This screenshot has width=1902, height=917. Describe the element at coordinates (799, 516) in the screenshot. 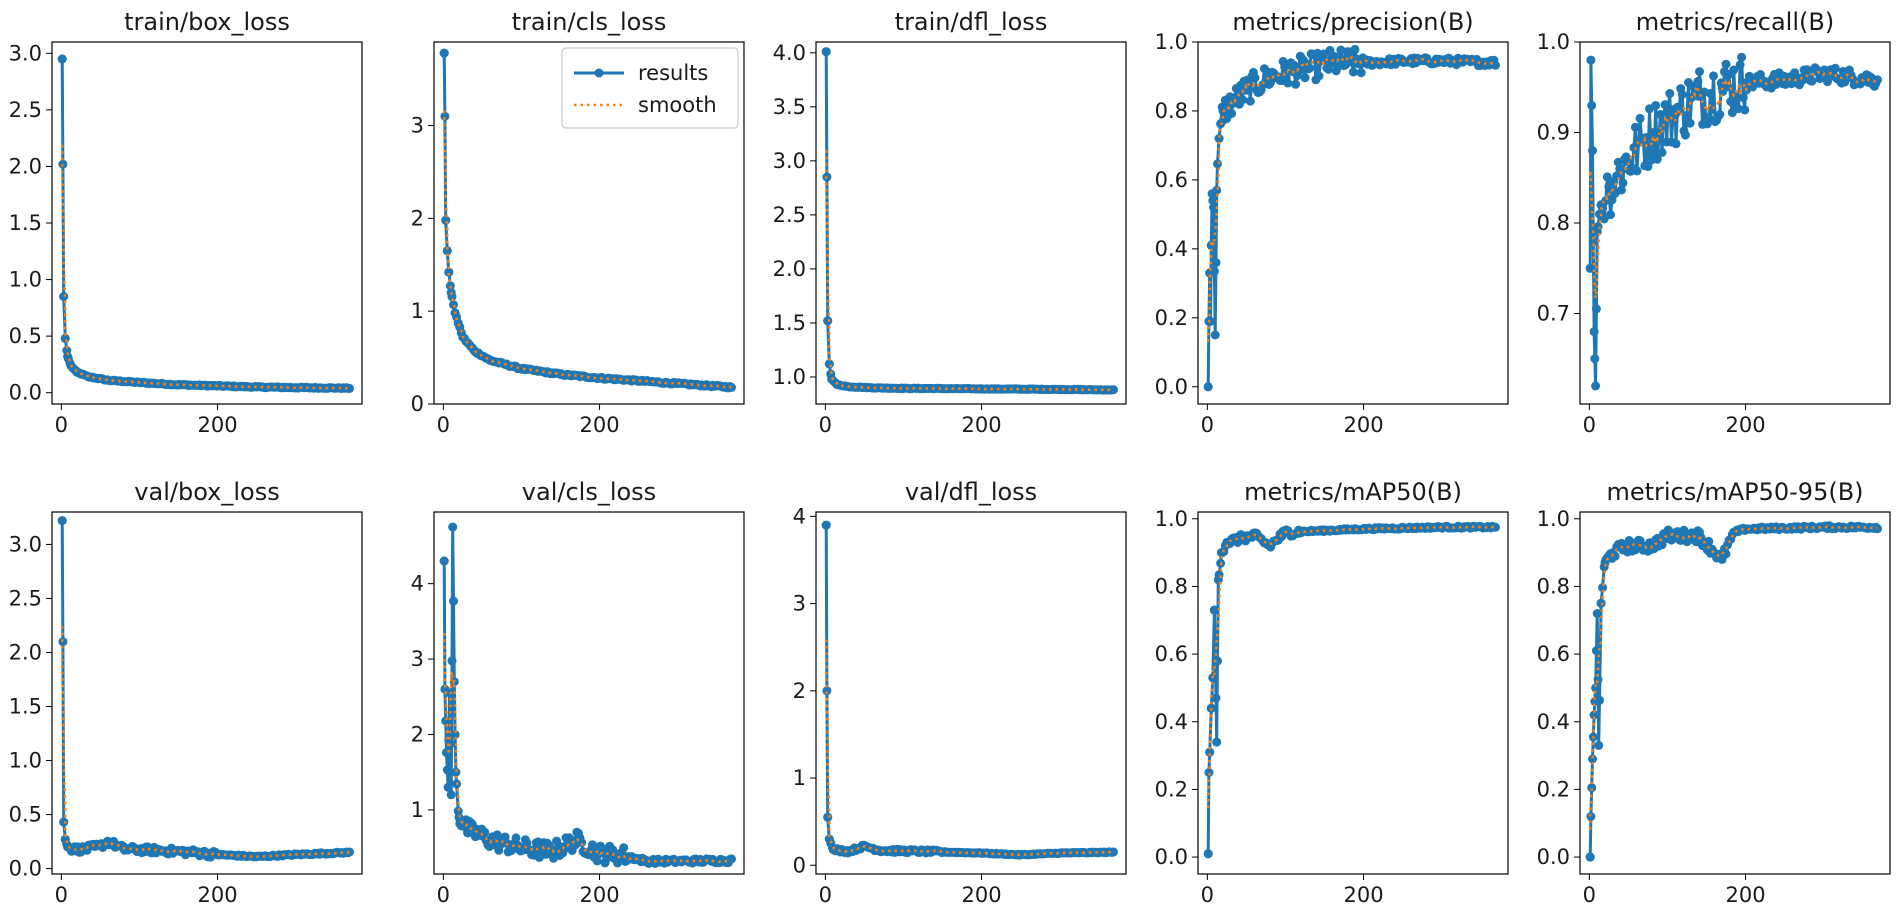

I see `y-tick-label: 4` at that location.